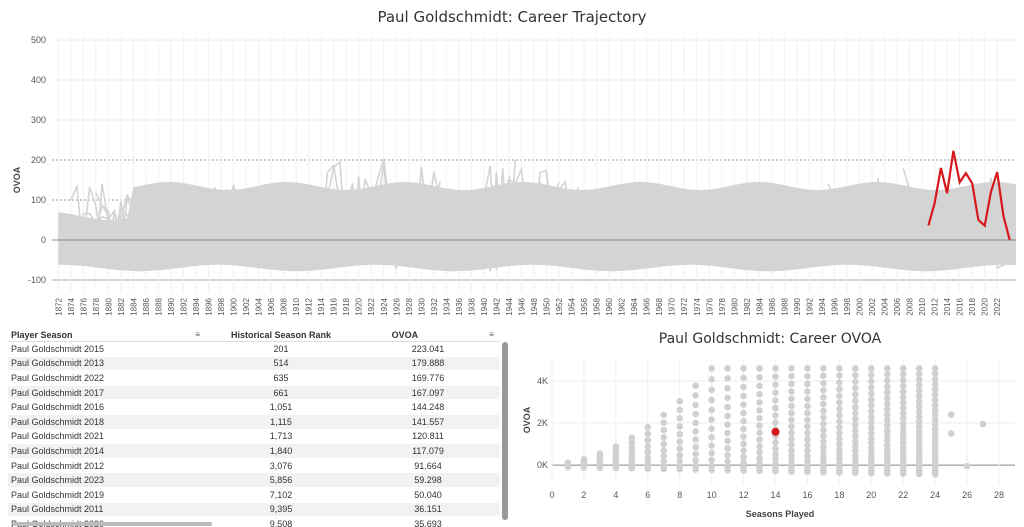  Describe the element at coordinates (254, 422) in the screenshot. I see `table-row: Paul Goldschmidt 2018 1,115 141.557` at that location.